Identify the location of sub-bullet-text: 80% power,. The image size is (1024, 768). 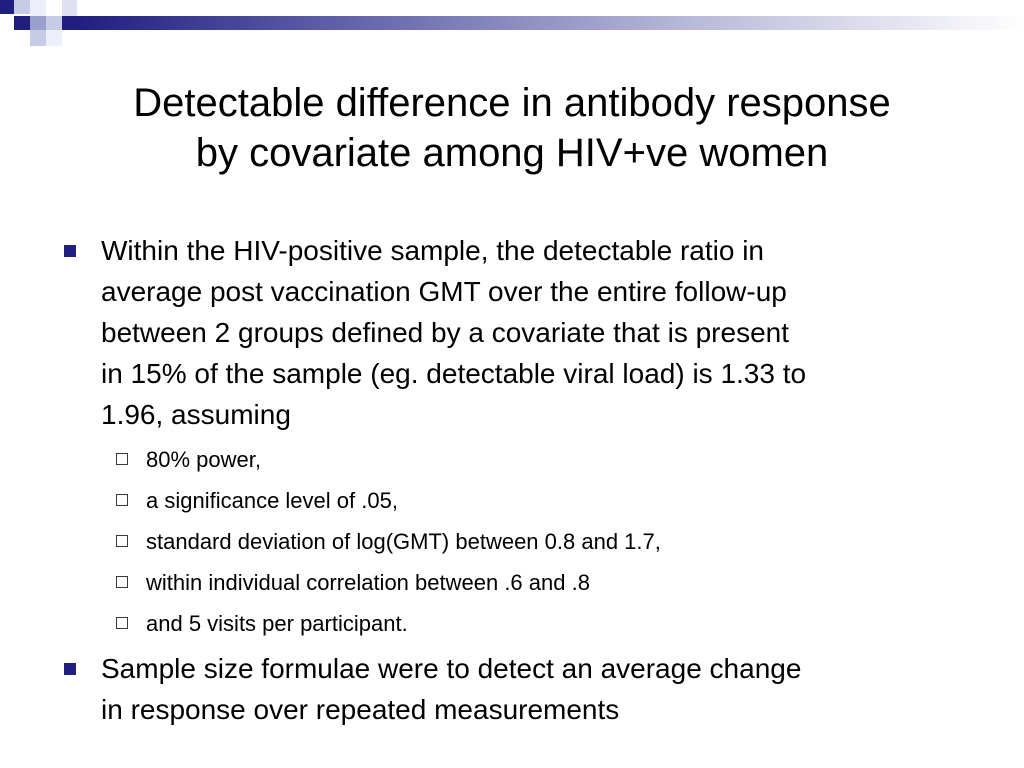
(203, 459).